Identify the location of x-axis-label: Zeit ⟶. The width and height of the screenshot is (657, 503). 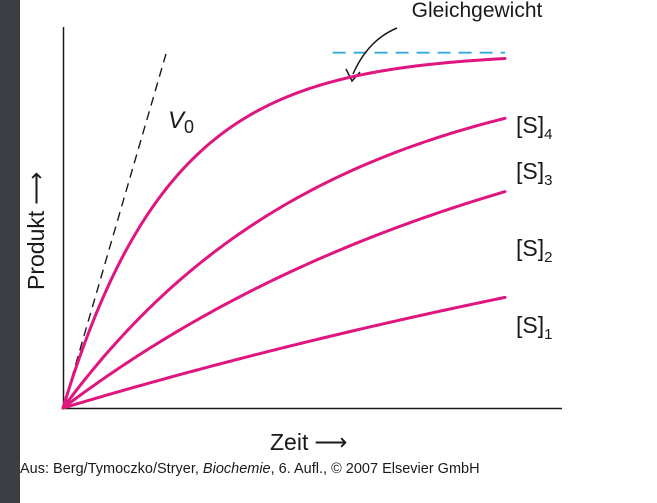
(308, 442).